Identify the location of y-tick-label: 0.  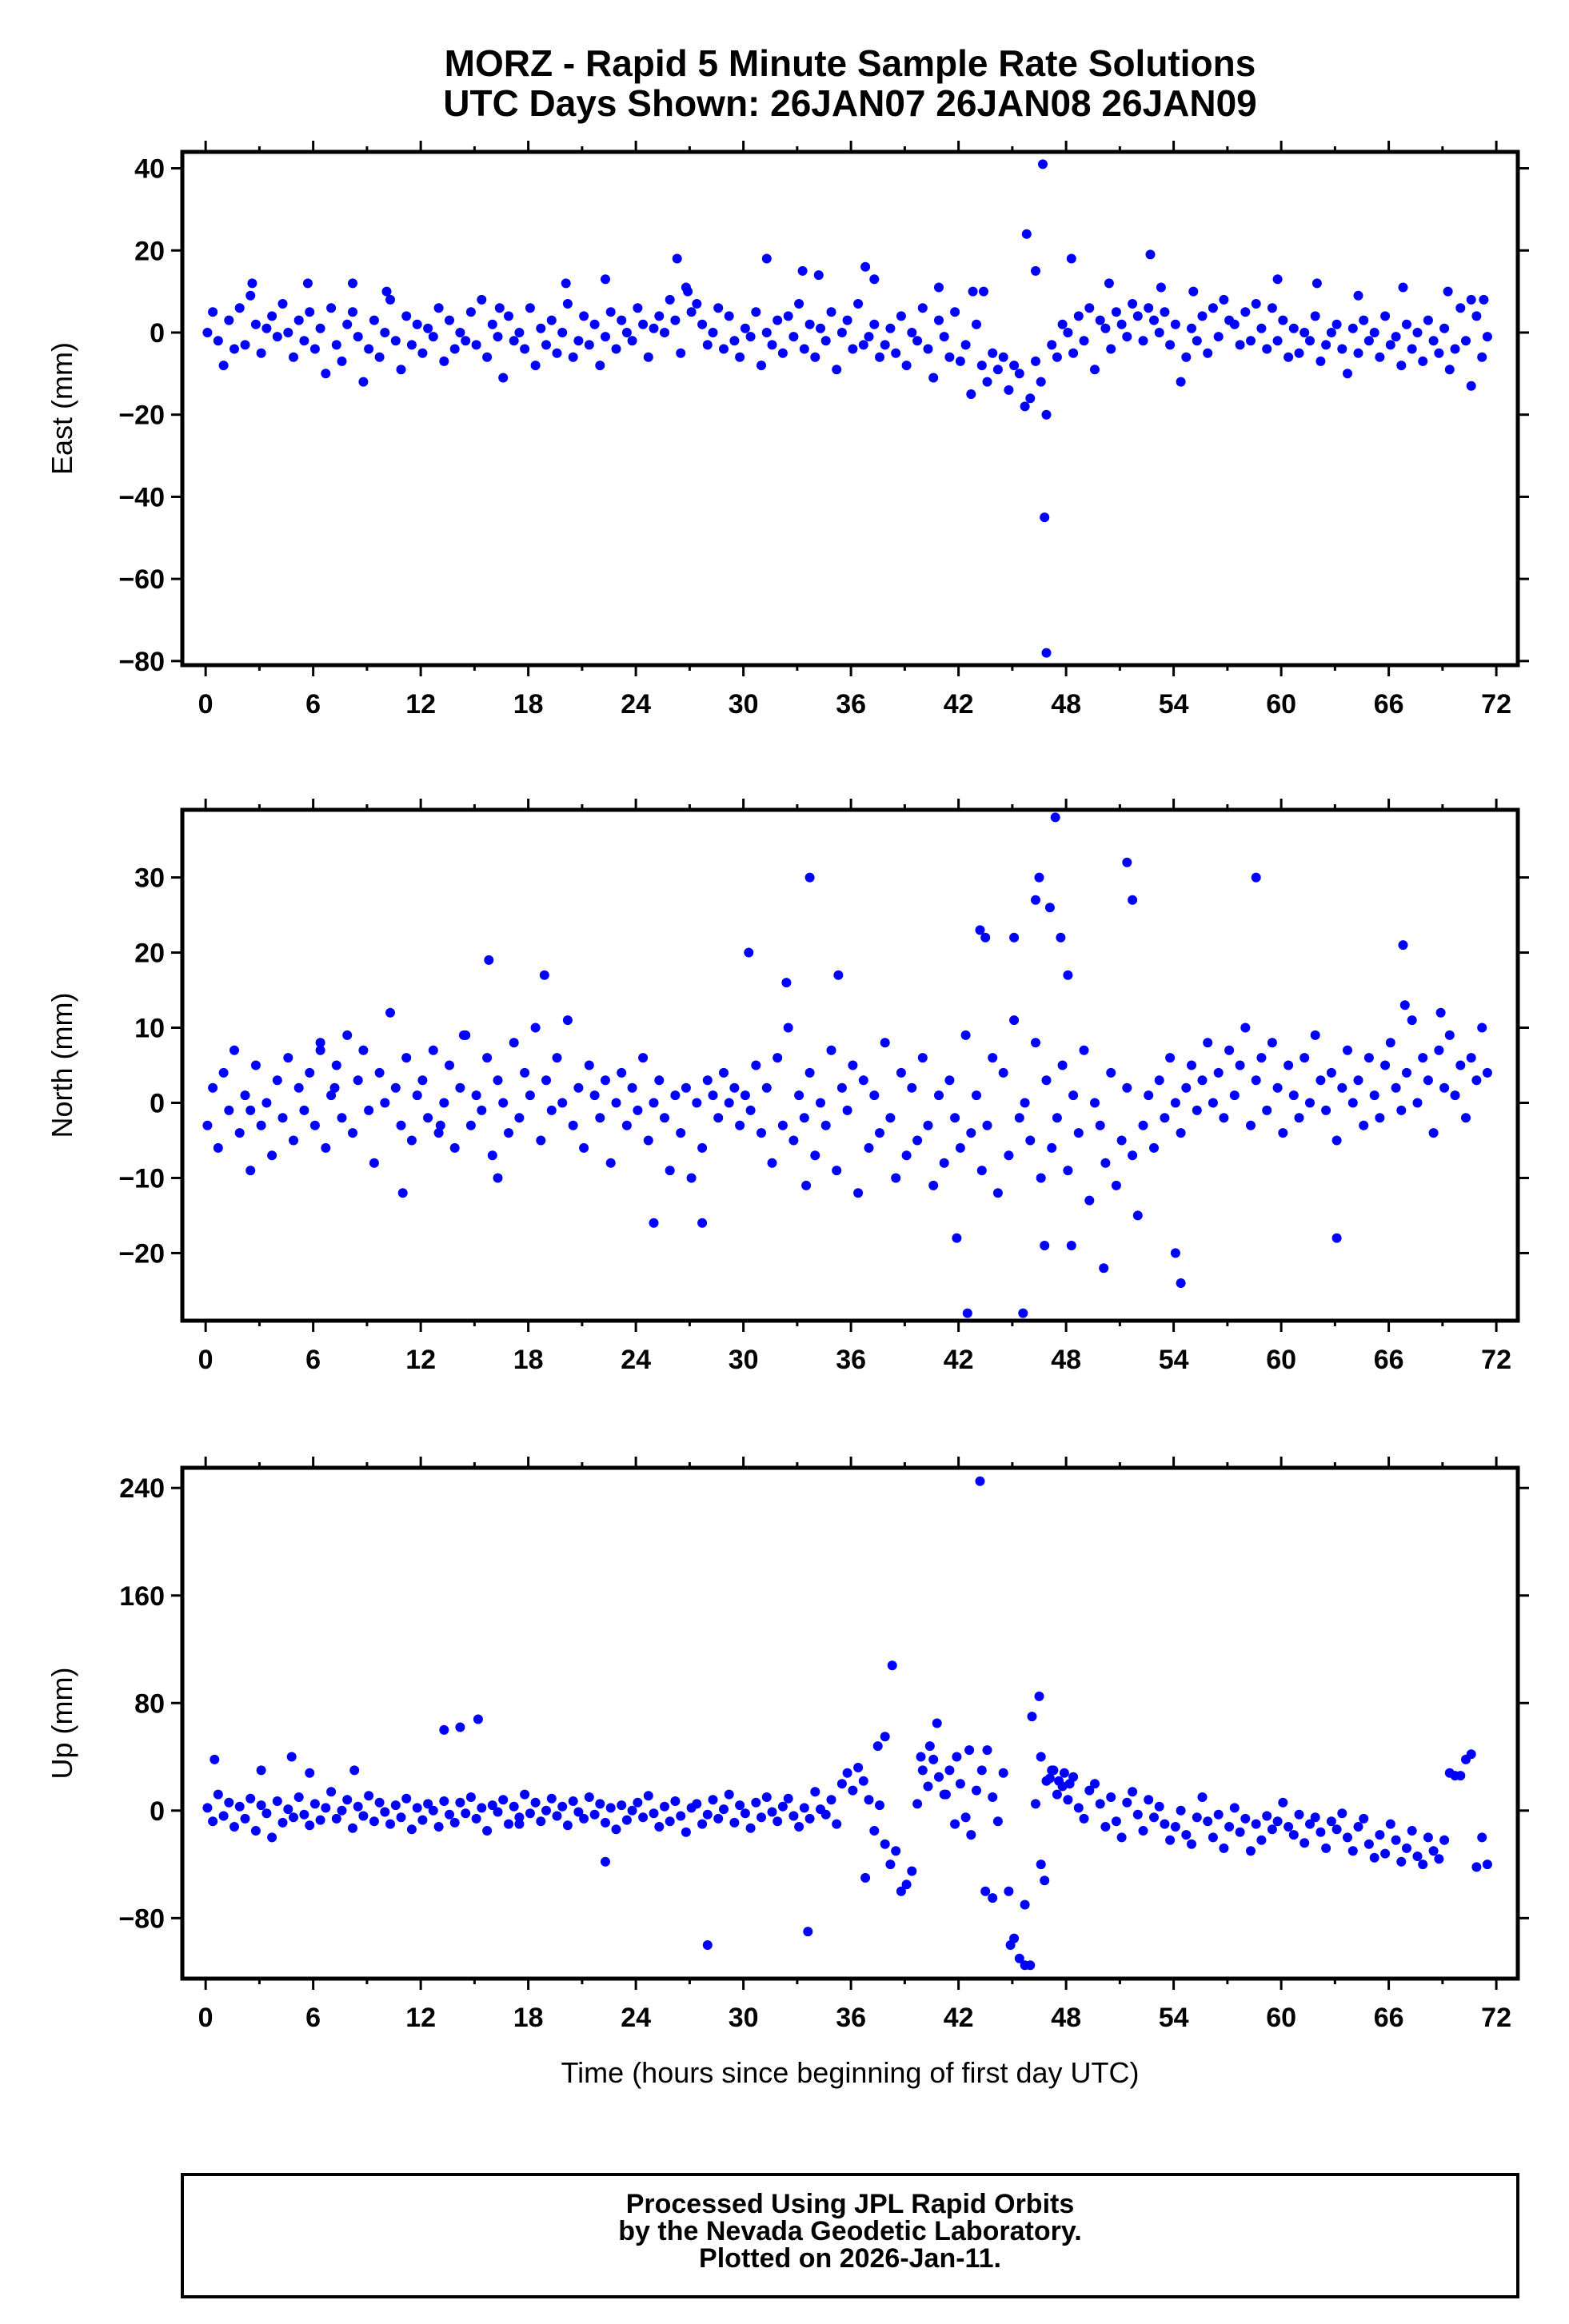
(157, 1812).